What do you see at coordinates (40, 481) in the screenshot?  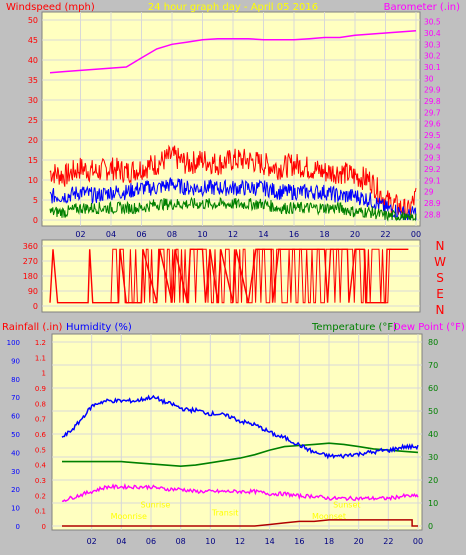 I see `rain-tick: 0.3` at bounding box center [40, 481].